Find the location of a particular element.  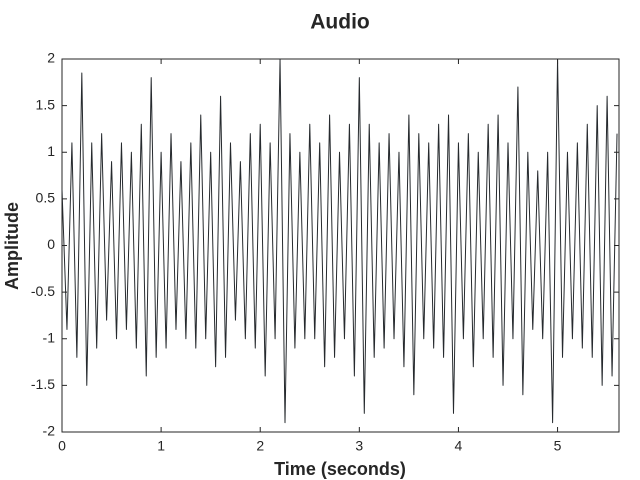

y-tick-label: -1.5 is located at coordinates (43, 384).